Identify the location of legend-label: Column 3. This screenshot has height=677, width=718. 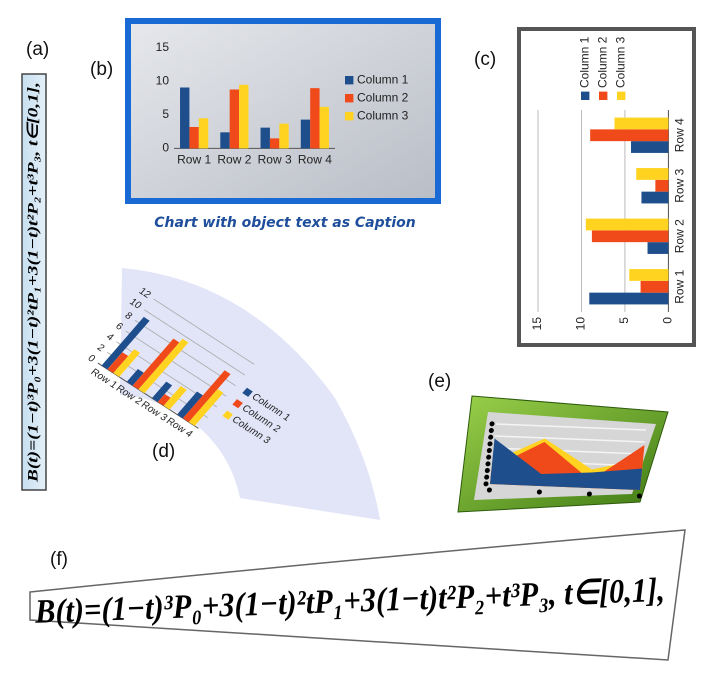
(383, 115).